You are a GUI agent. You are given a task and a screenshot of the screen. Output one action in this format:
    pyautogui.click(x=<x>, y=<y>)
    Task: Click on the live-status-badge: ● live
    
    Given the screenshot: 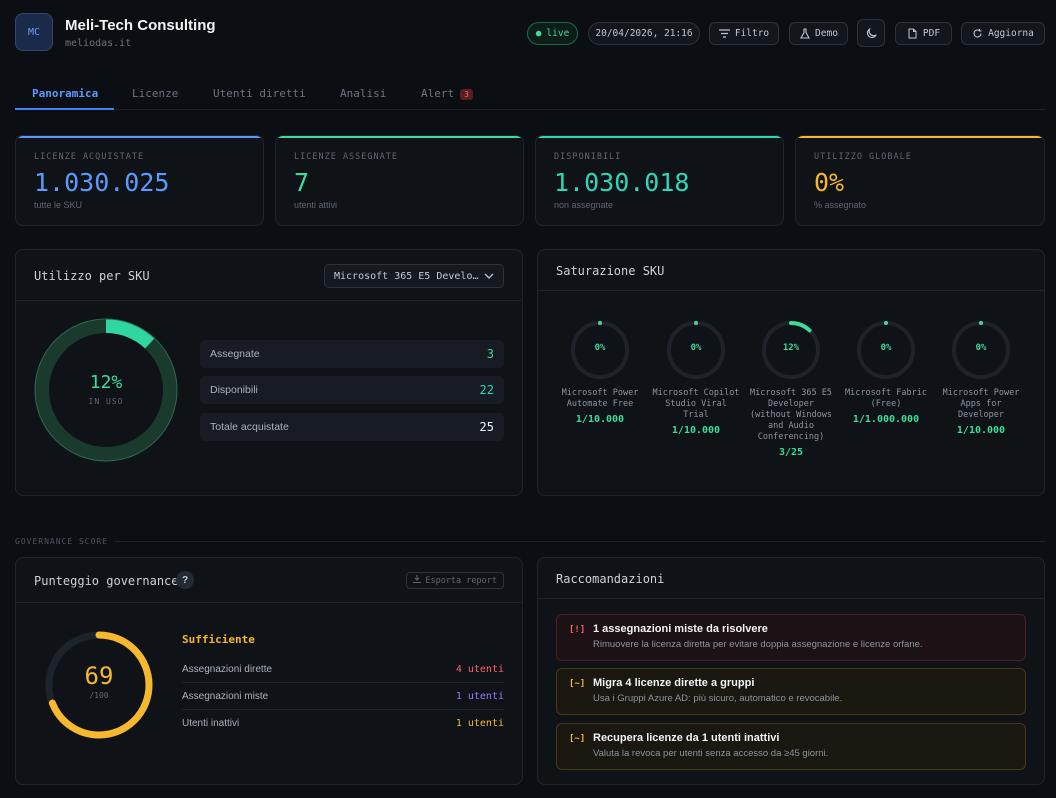 What is the action you would take?
    pyautogui.click(x=552, y=33)
    